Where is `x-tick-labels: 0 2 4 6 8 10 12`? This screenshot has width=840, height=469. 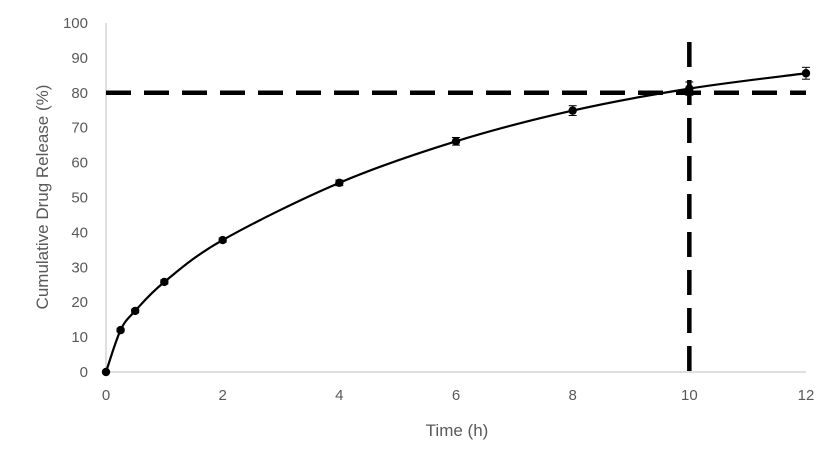
x-tick-labels: 0 2 4 6 8 10 12 is located at coordinates (458, 395).